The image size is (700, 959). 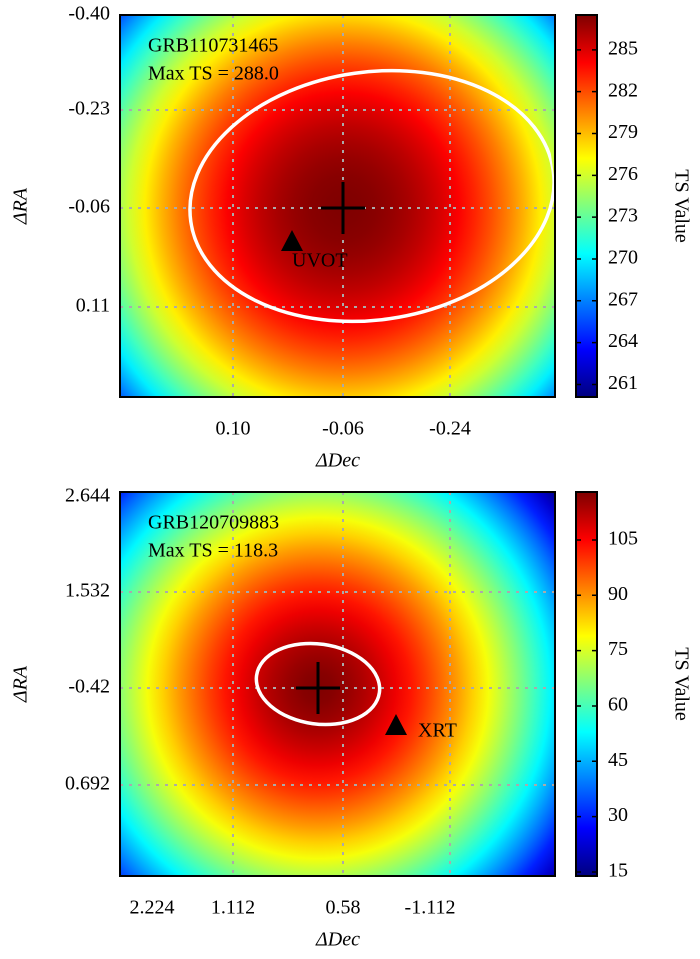 What do you see at coordinates (618, 871) in the screenshot?
I see `colorbar-tick-label: 15` at bounding box center [618, 871].